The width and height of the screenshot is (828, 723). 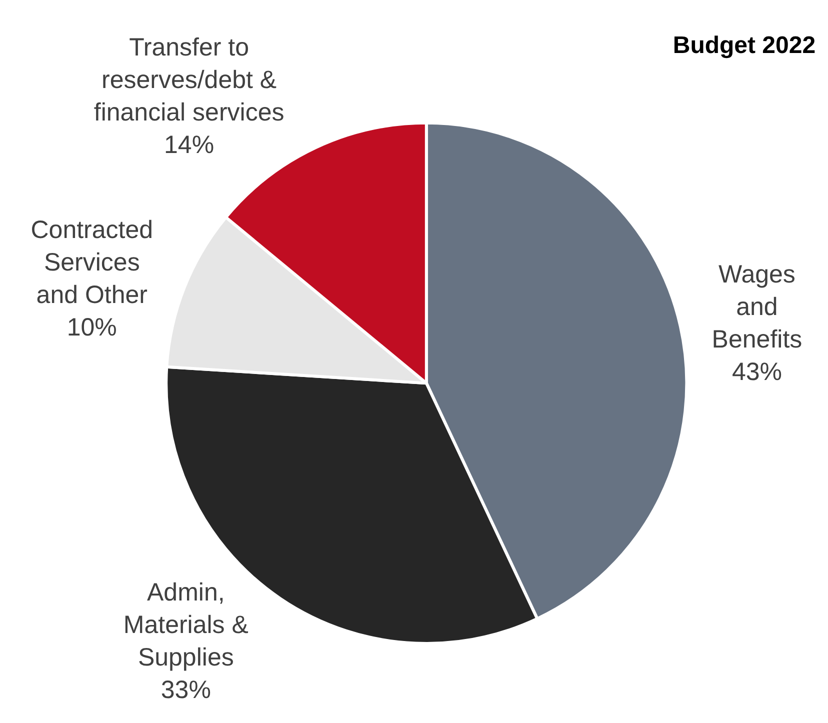 What do you see at coordinates (92, 263) in the screenshot?
I see `slice-label: Contracted Services and Other` at bounding box center [92, 263].